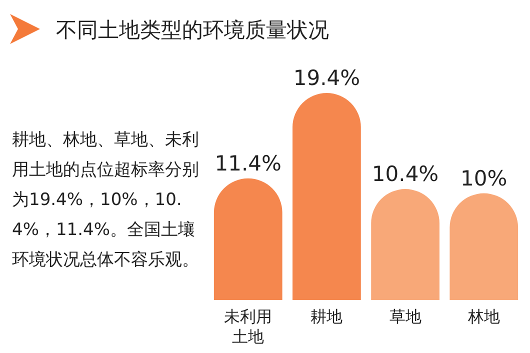  Describe the element at coordinates (248, 163) in the screenshot. I see `data-label: 11.4%` at that location.